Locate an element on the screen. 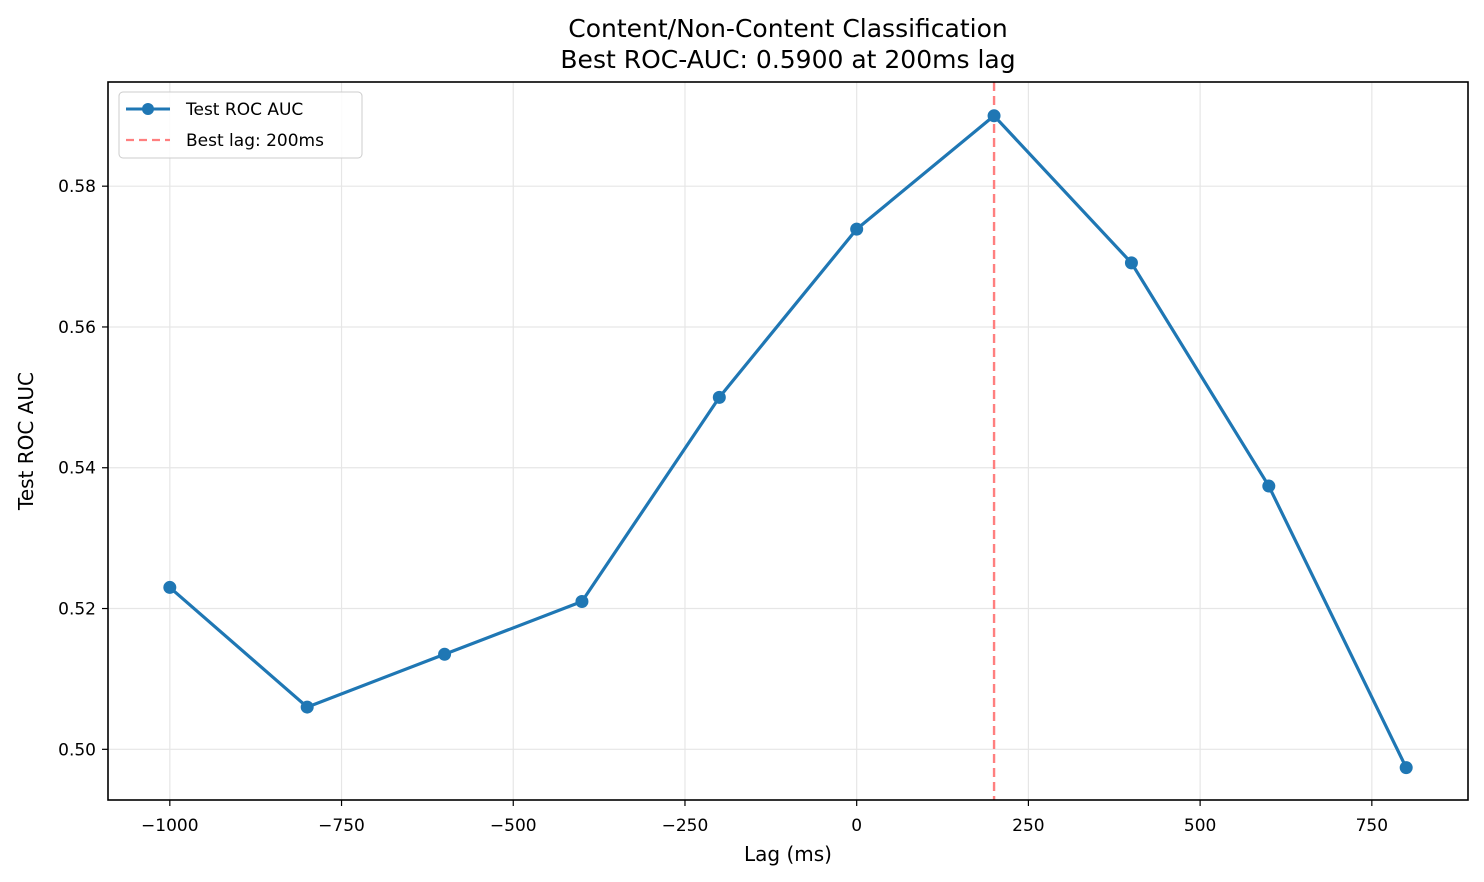 The image size is (1484, 882). legend-box is located at coordinates (240, 125).